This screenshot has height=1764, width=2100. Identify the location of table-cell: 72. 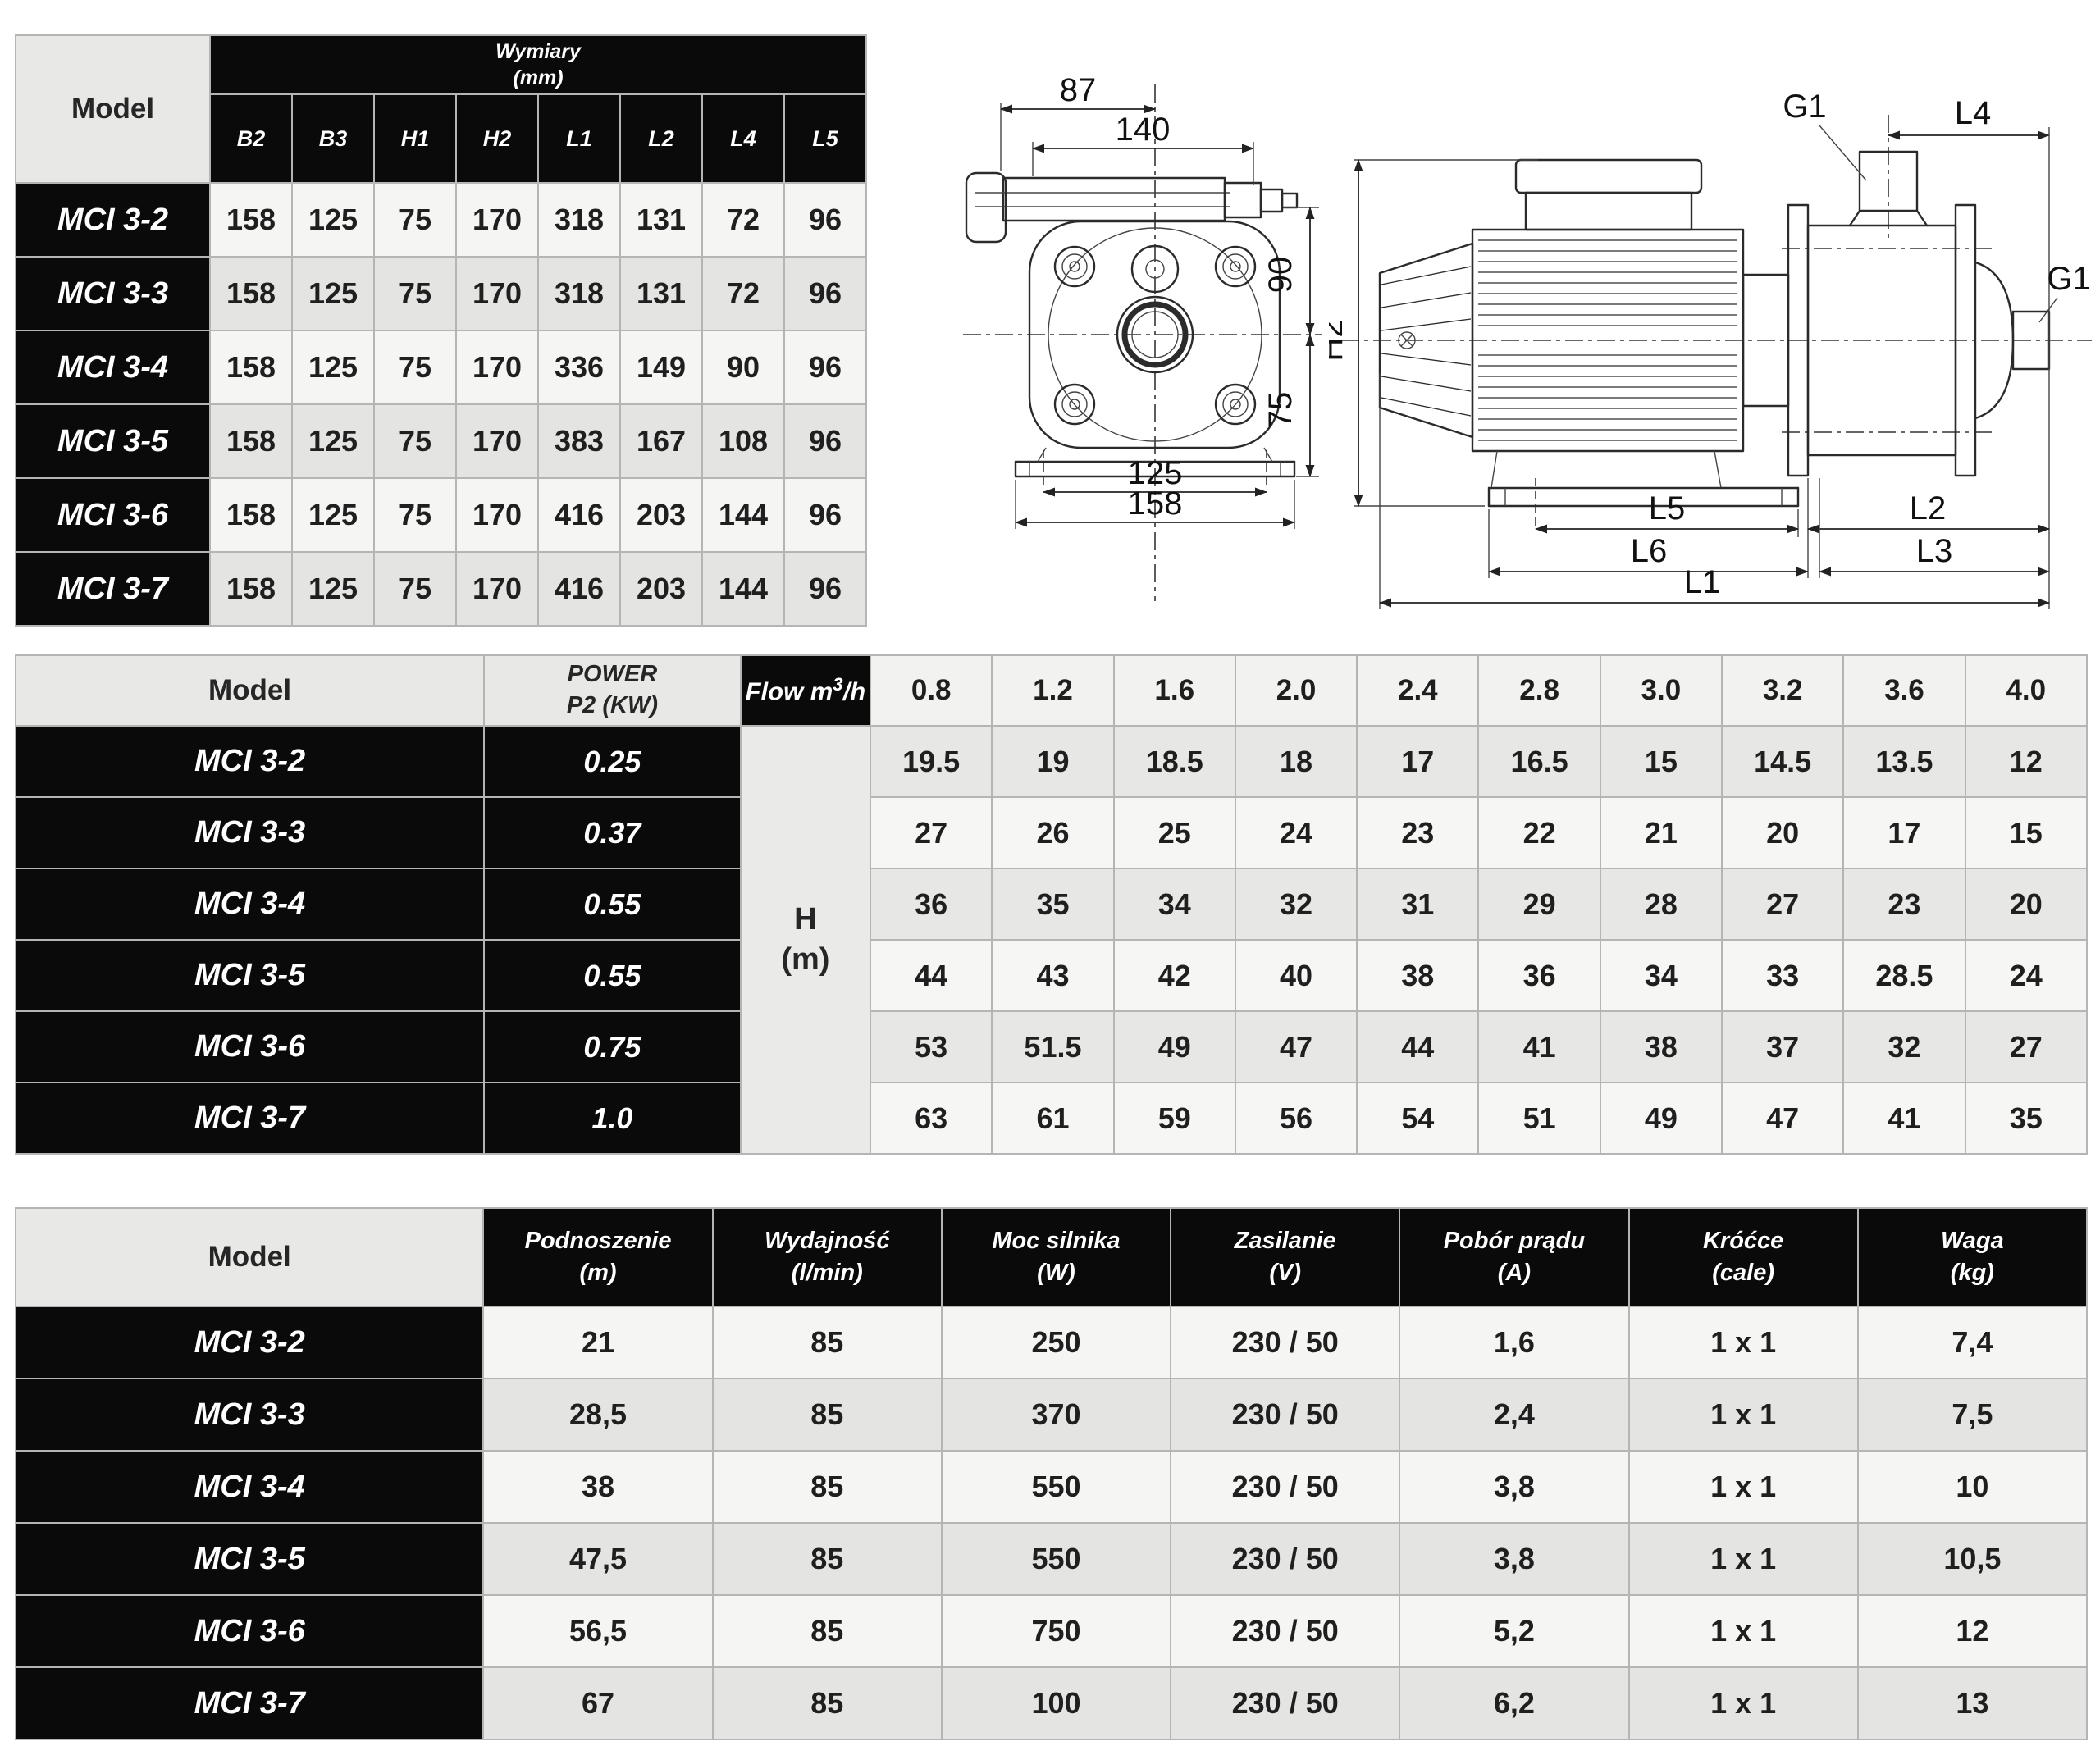
(743, 293).